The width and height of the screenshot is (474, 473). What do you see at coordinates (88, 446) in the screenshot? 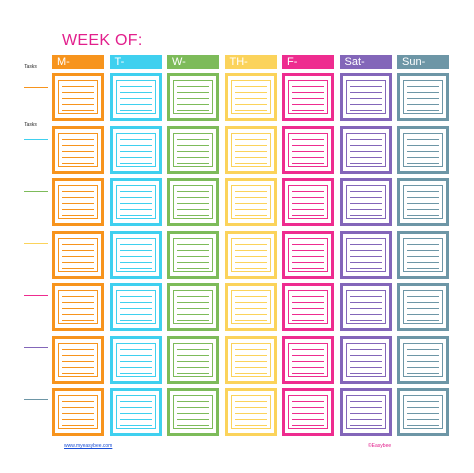
I see `website-link: www.myeasybee.com` at bounding box center [88, 446].